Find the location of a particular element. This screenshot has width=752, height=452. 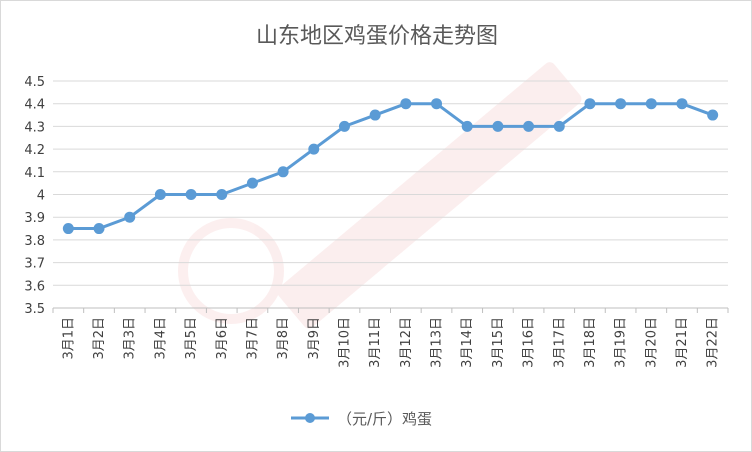

y-tick-label: 3.9 is located at coordinates (34, 218).